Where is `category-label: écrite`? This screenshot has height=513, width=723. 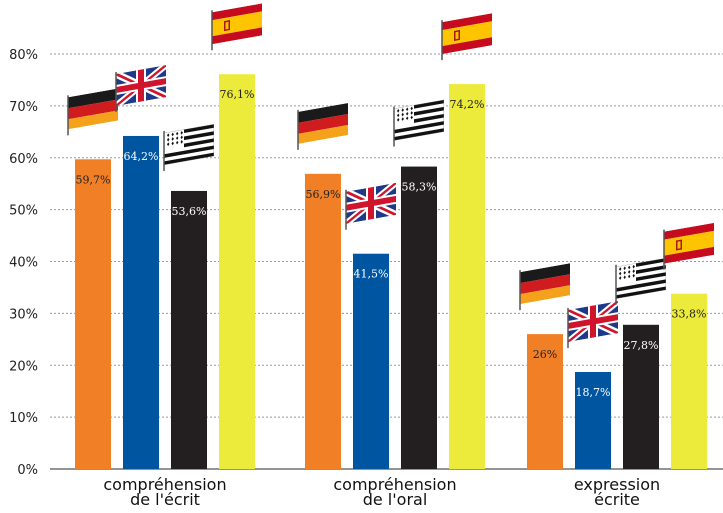
category-label: écrite is located at coordinates (617, 499).